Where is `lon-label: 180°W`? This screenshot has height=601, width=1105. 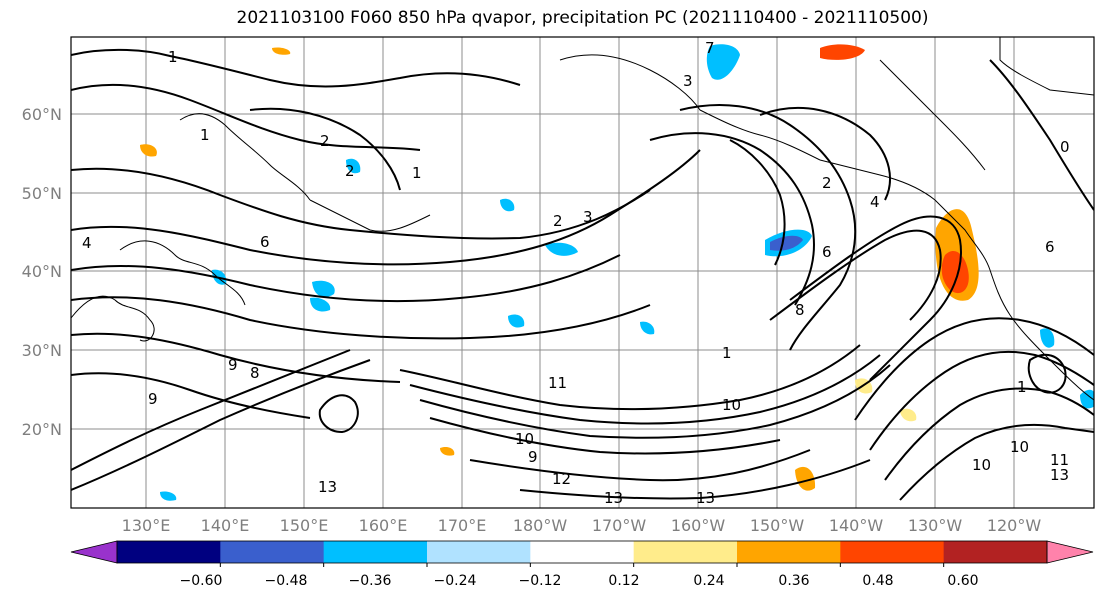
lon-label: 180°W is located at coordinates (540, 525).